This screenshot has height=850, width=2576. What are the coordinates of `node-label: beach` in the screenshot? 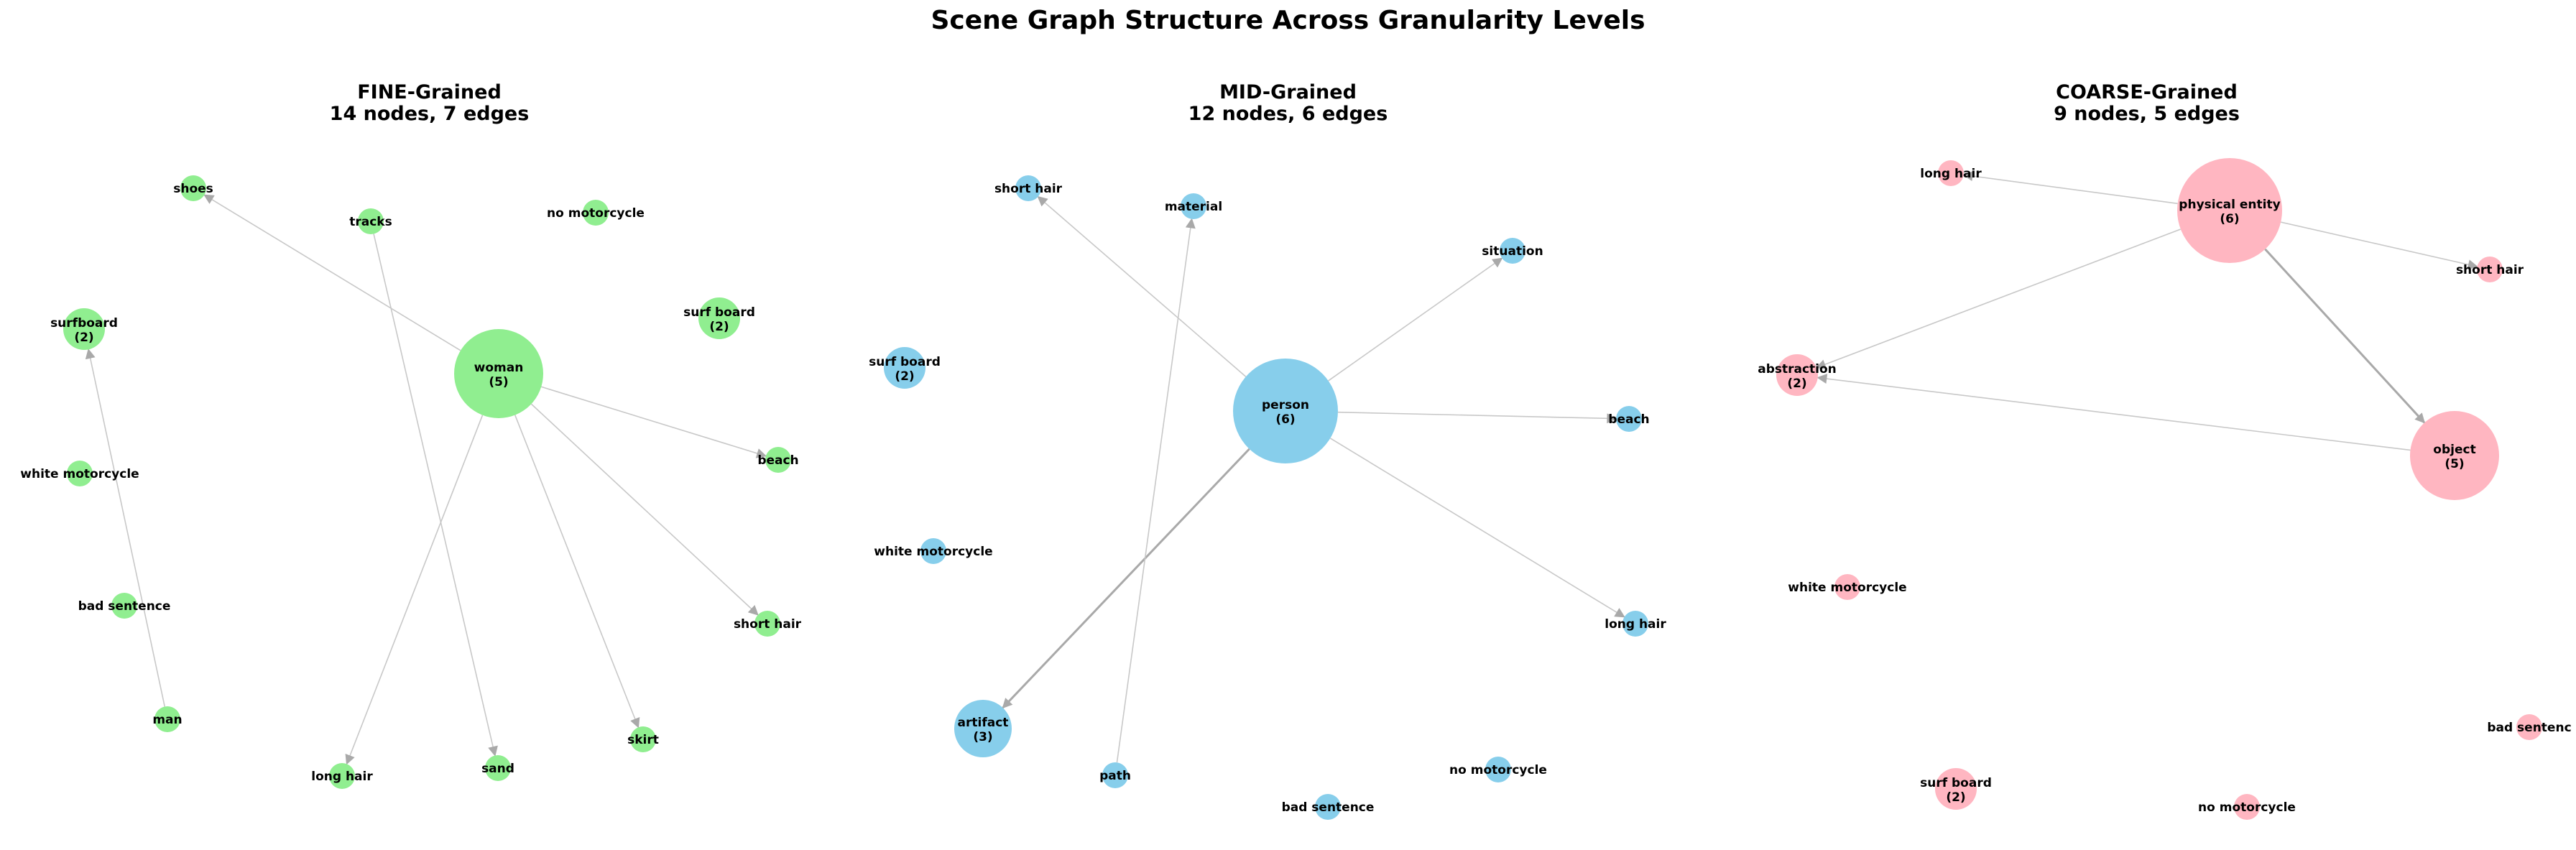 It's located at (777, 461).